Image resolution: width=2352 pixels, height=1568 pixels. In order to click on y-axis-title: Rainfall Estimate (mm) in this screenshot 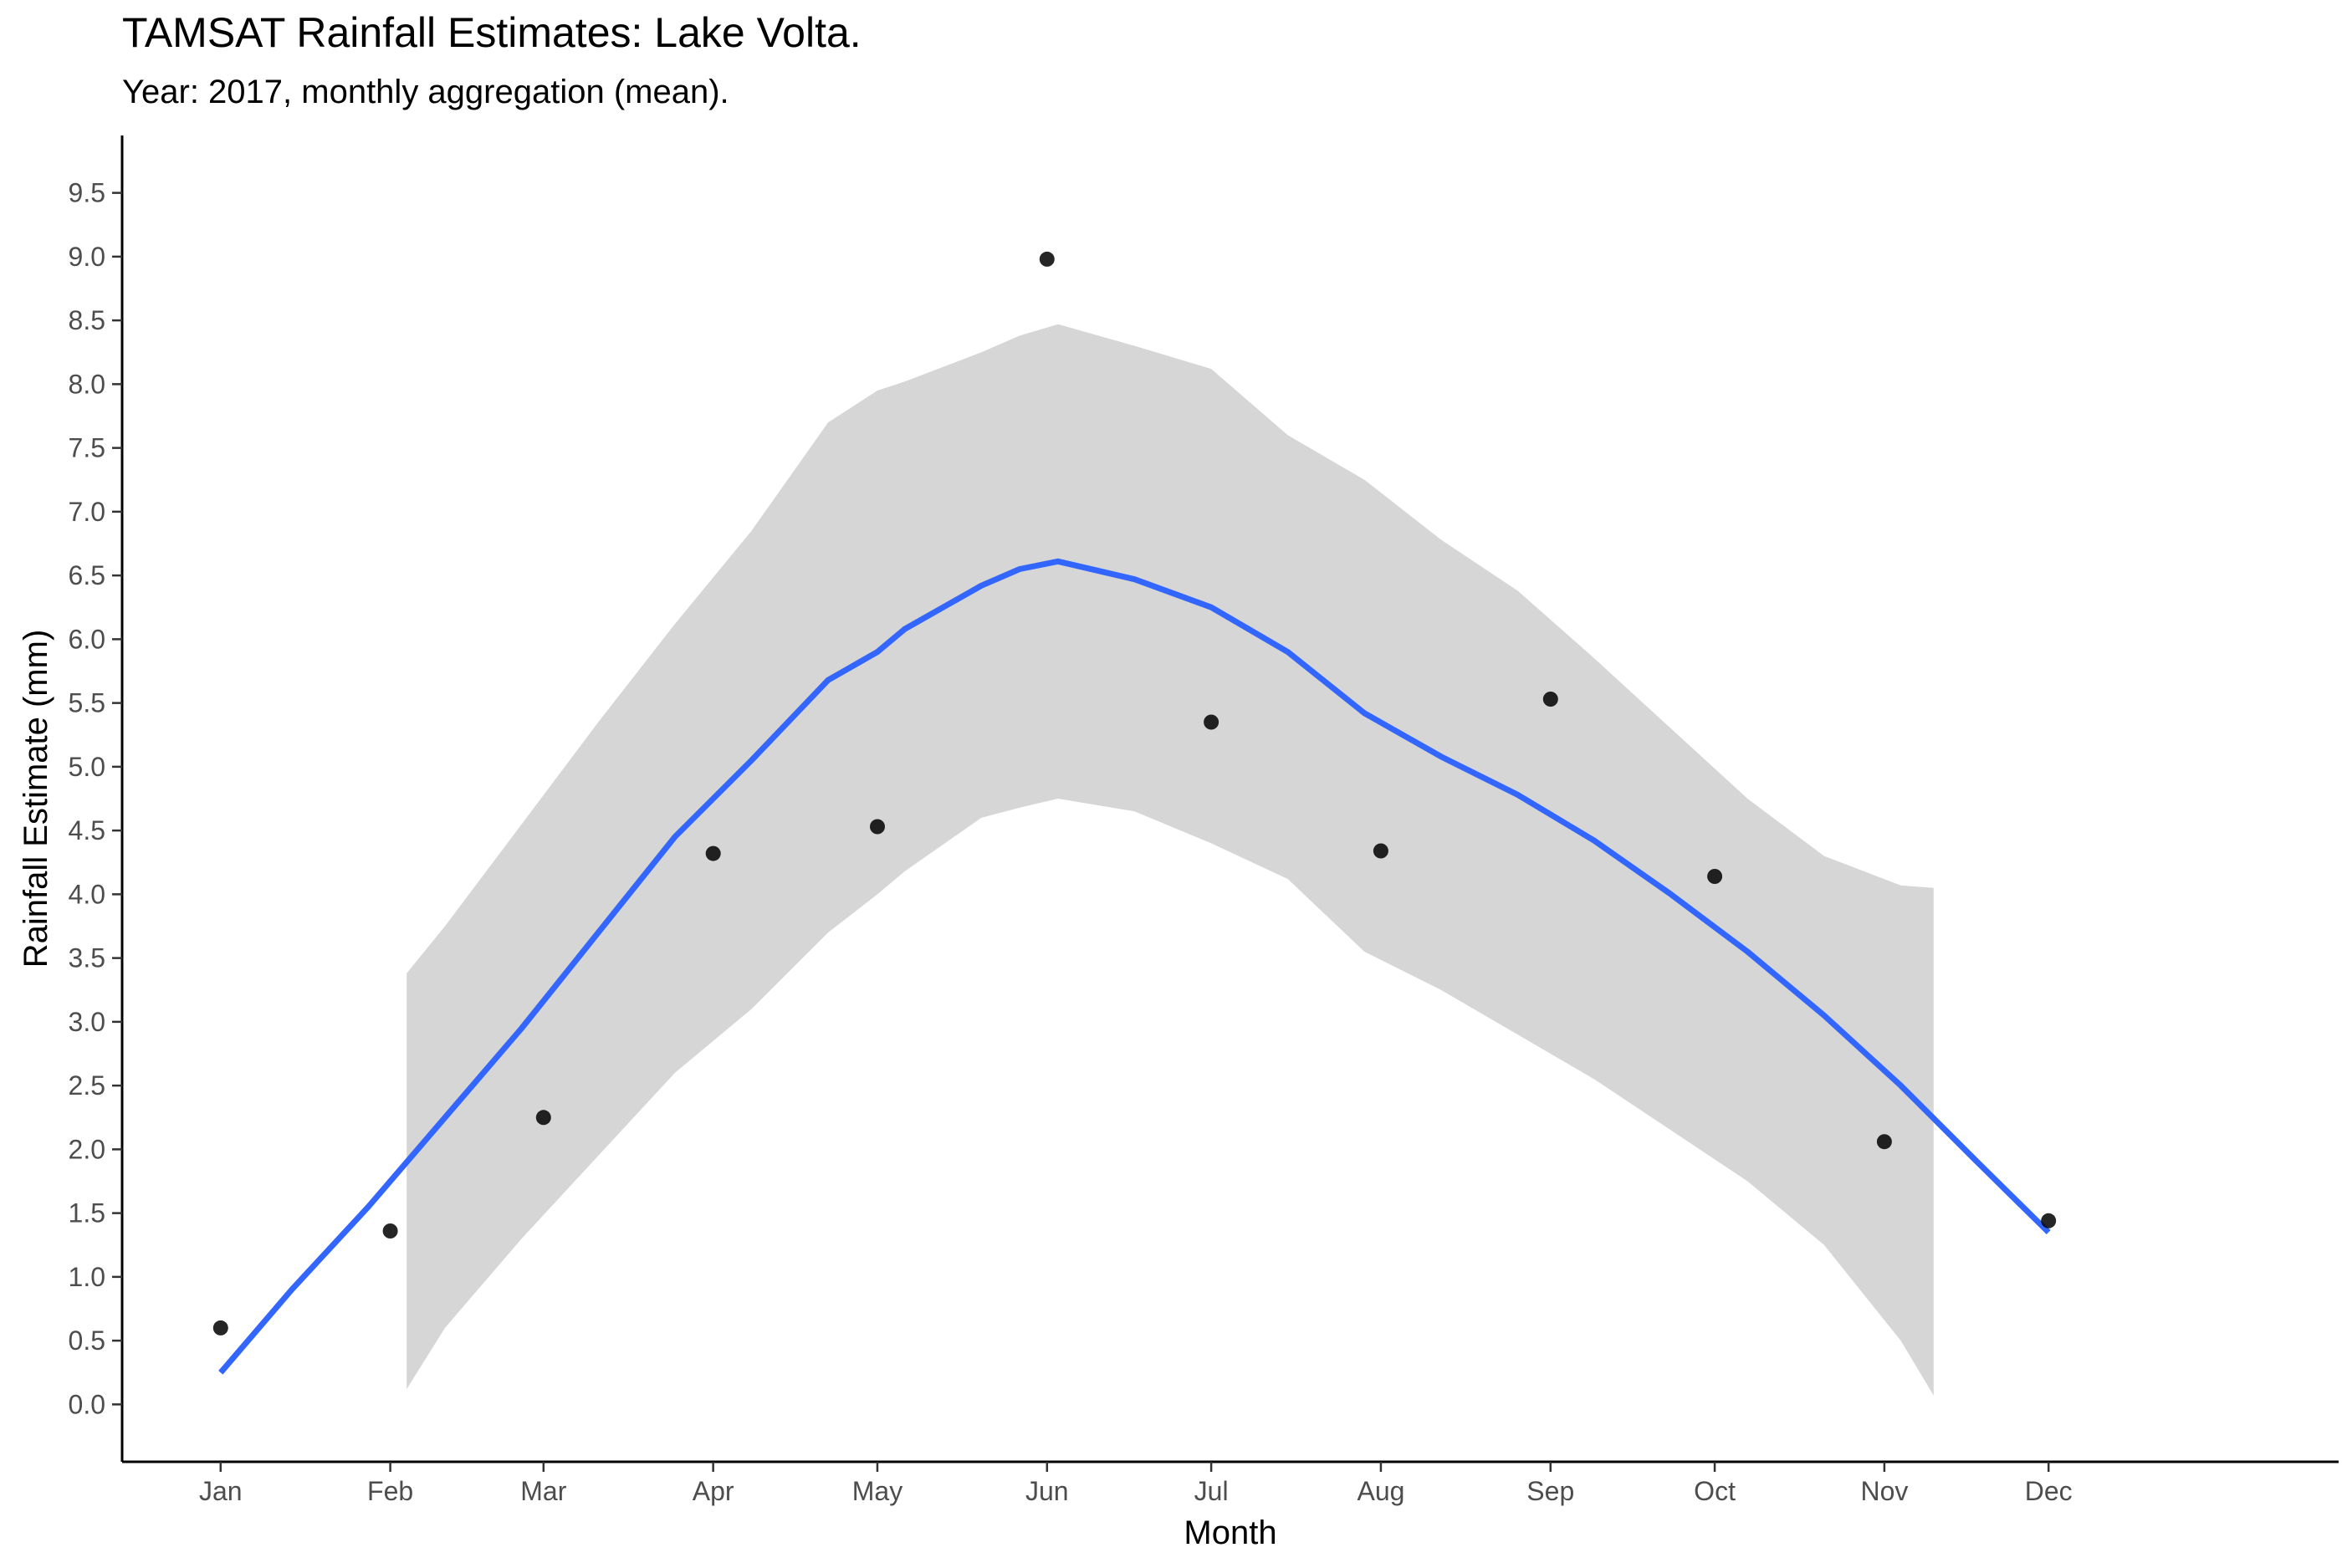, I will do `click(36, 799)`.